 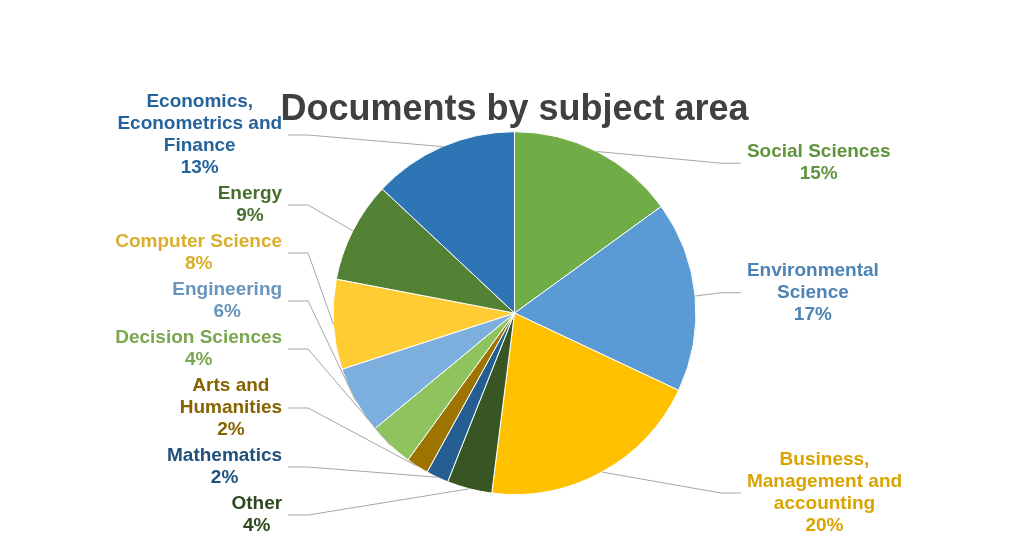 I want to click on slice-label: Economics, Econometrics and Finance, so click(x=200, y=123).